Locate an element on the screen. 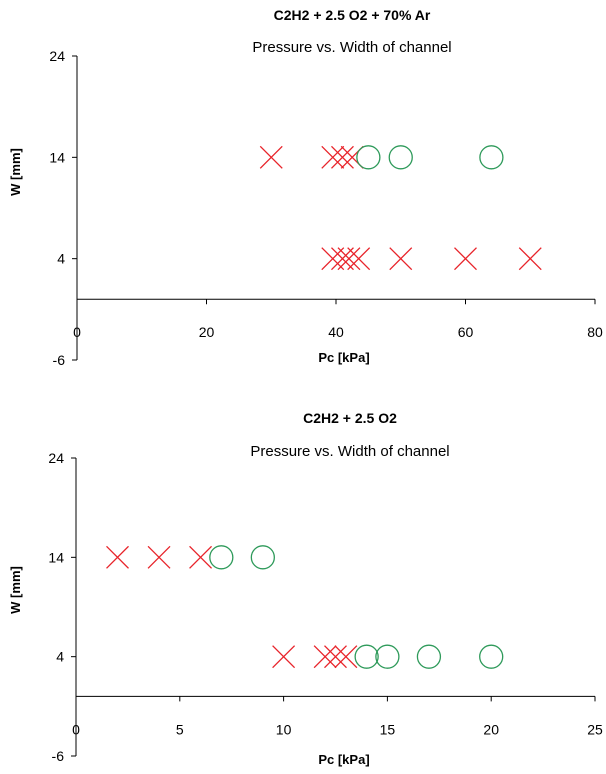 This screenshot has width=606, height=774. chart-1-y-axis-label: W [mm] is located at coordinates (15, 172).